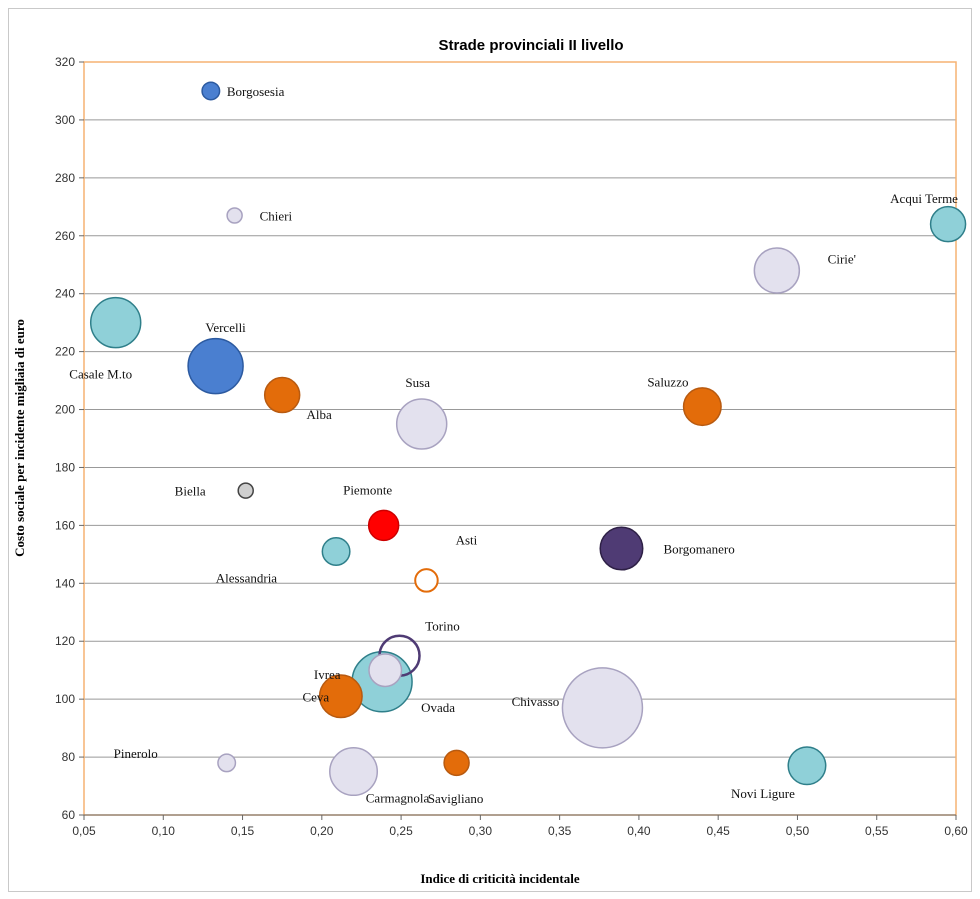 Image resolution: width=980 pixels, height=899 pixels. I want to click on bubble-borgomanero, so click(621, 548).